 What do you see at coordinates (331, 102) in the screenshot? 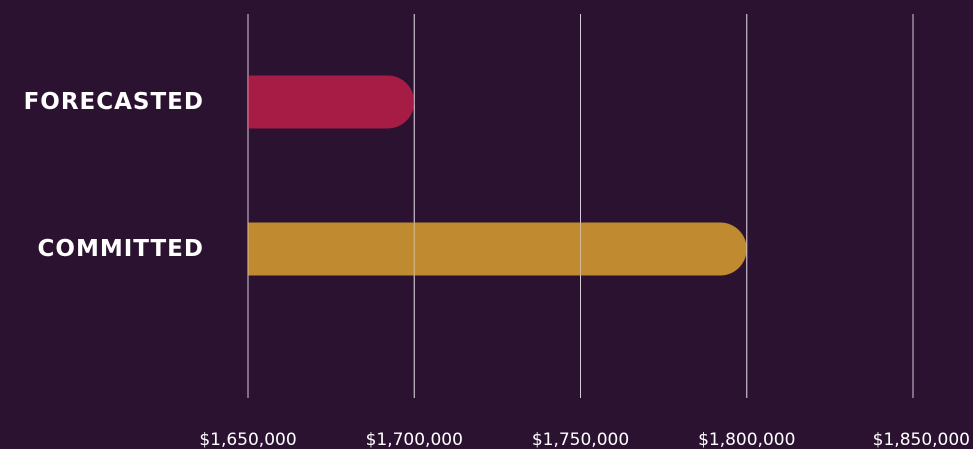
I see `bar-forecasted` at bounding box center [331, 102].